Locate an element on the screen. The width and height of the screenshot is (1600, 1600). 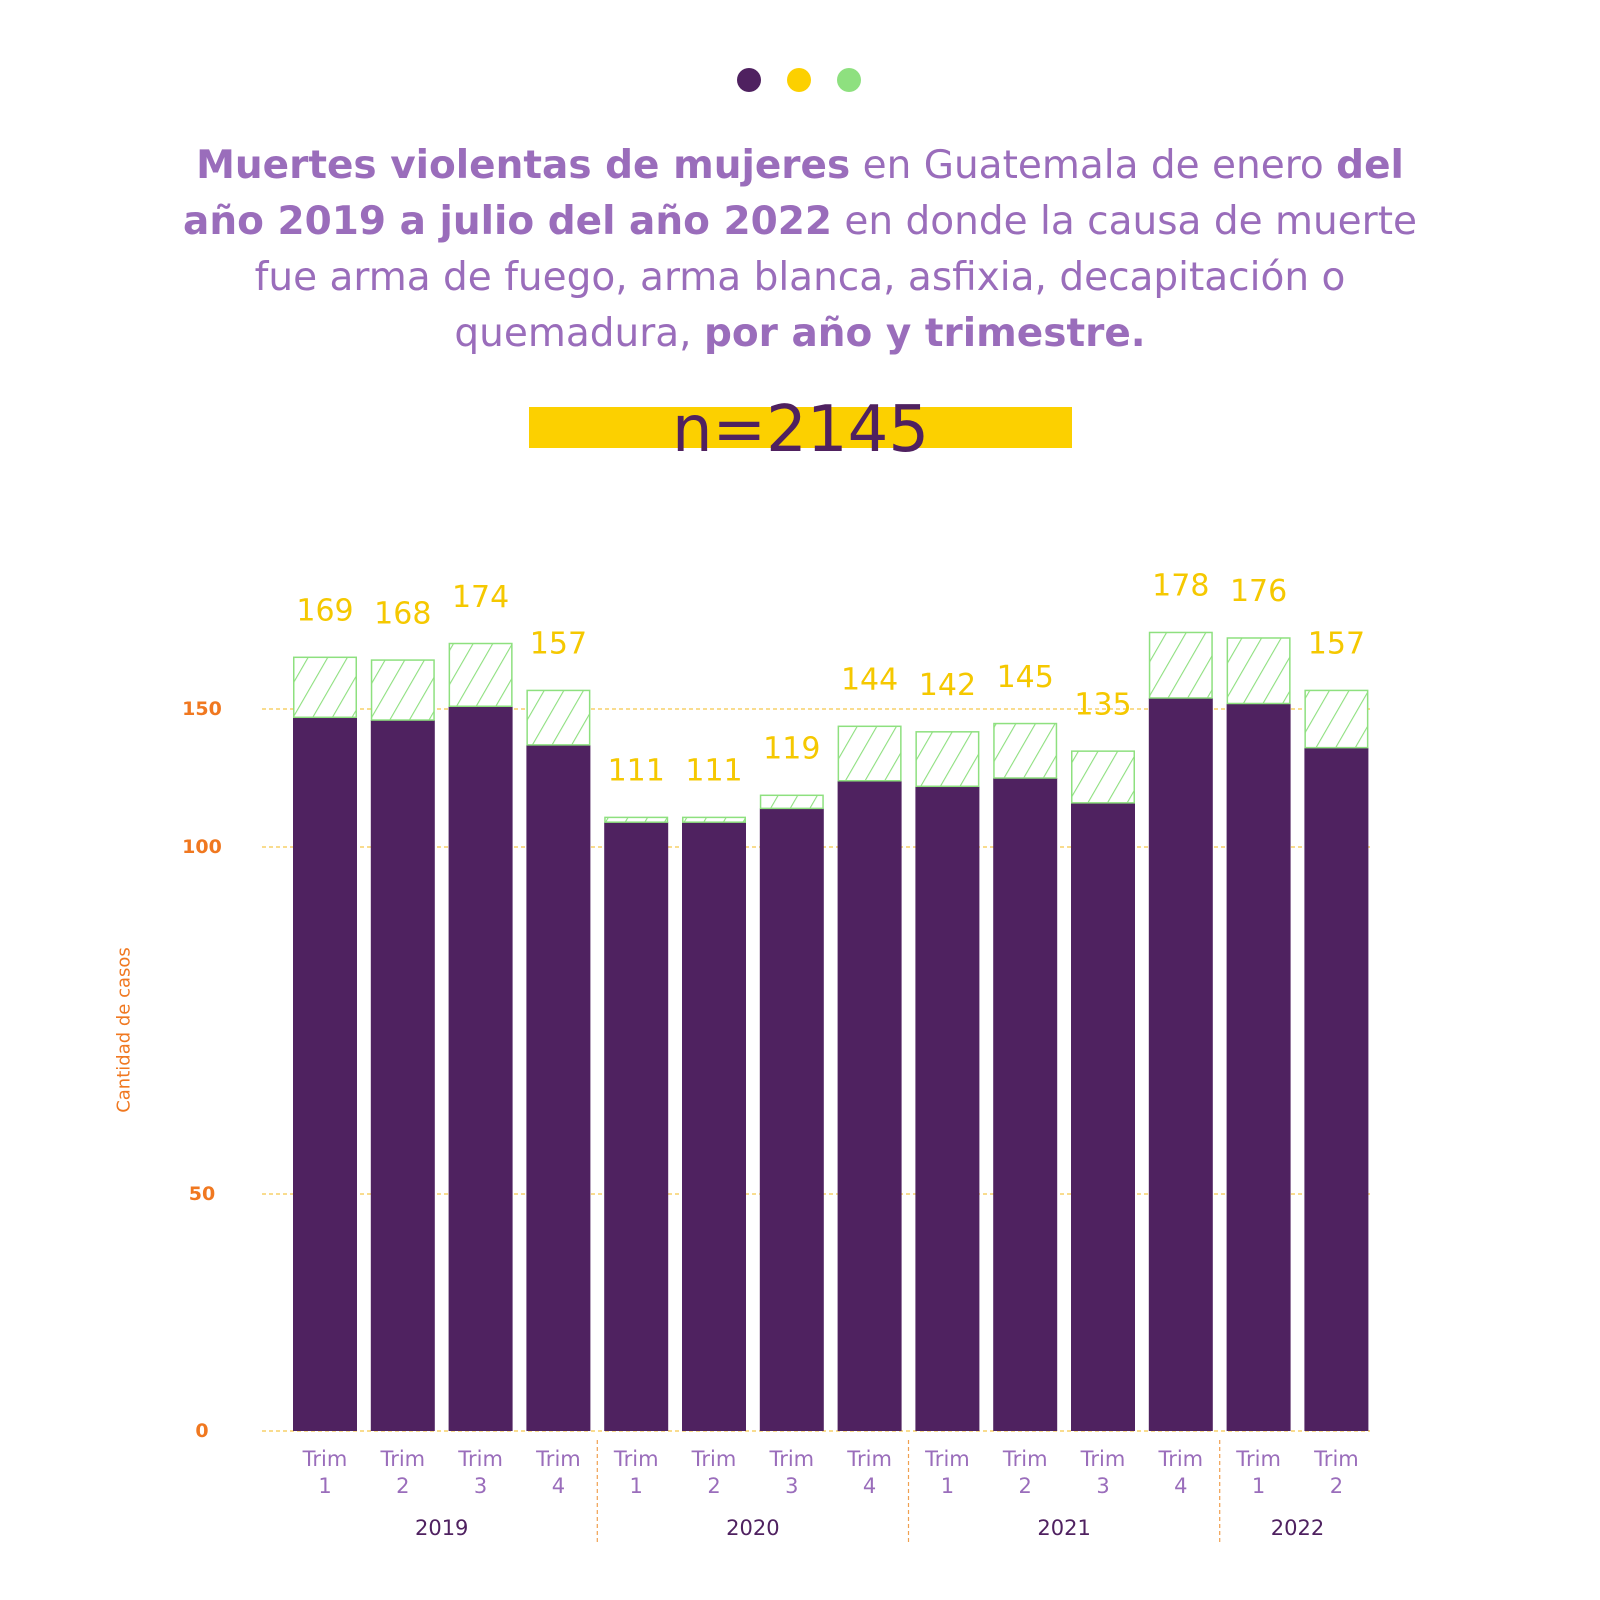
dot-yellow-icon is located at coordinates (799, 80).